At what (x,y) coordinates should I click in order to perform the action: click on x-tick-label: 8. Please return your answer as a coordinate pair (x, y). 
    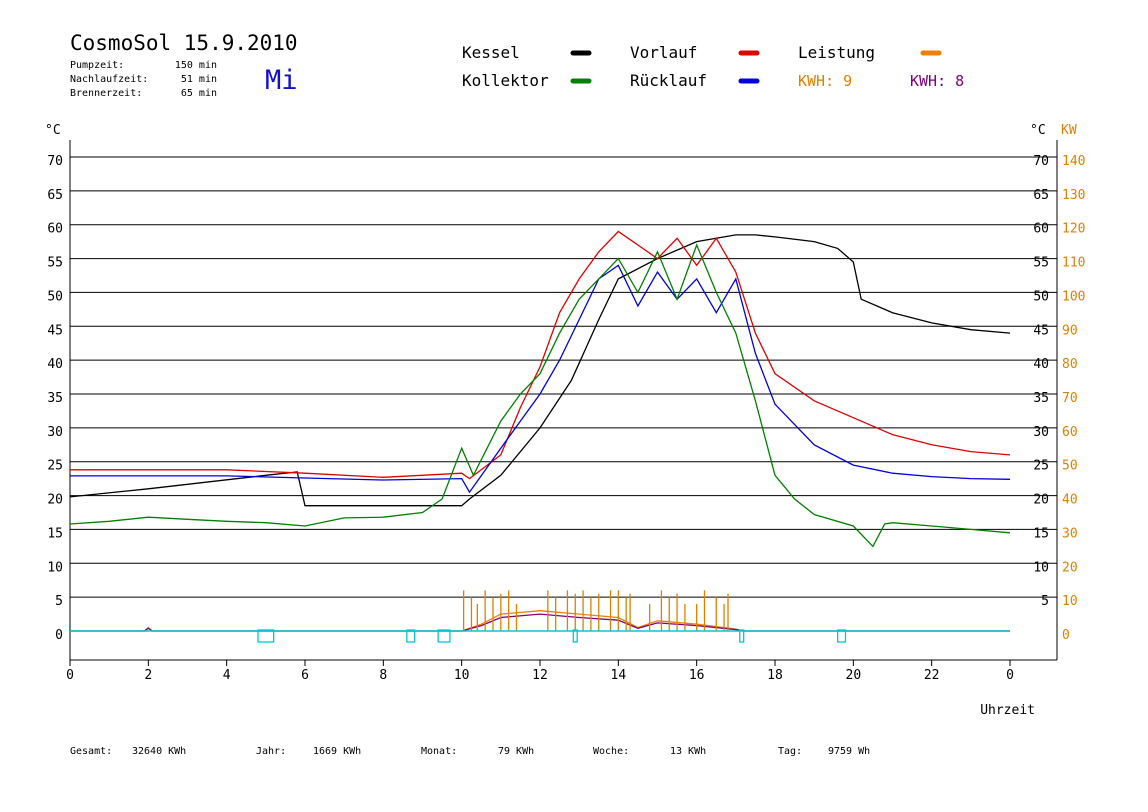
    Looking at the image, I should click on (383, 675).